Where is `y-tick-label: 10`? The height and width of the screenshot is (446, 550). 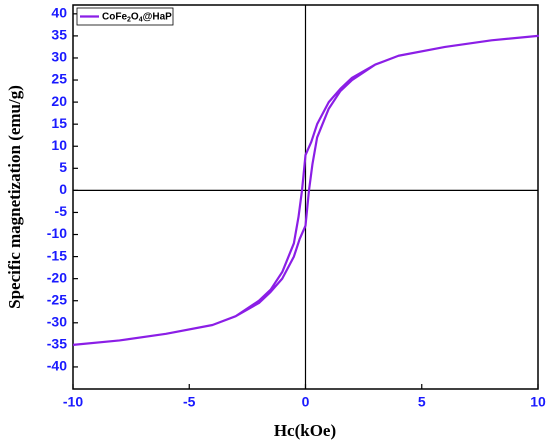
y-tick-label: 10 is located at coordinates (59, 145).